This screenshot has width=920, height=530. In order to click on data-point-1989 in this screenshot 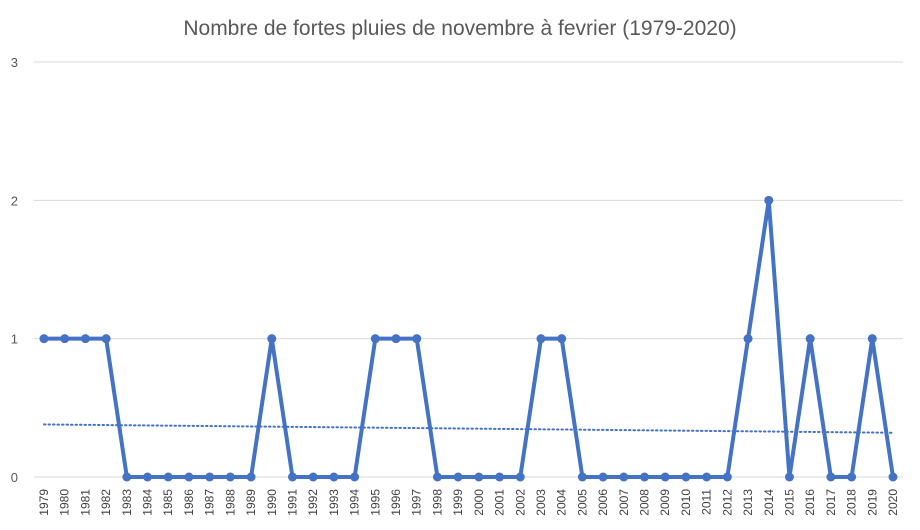, I will do `click(251, 477)`.